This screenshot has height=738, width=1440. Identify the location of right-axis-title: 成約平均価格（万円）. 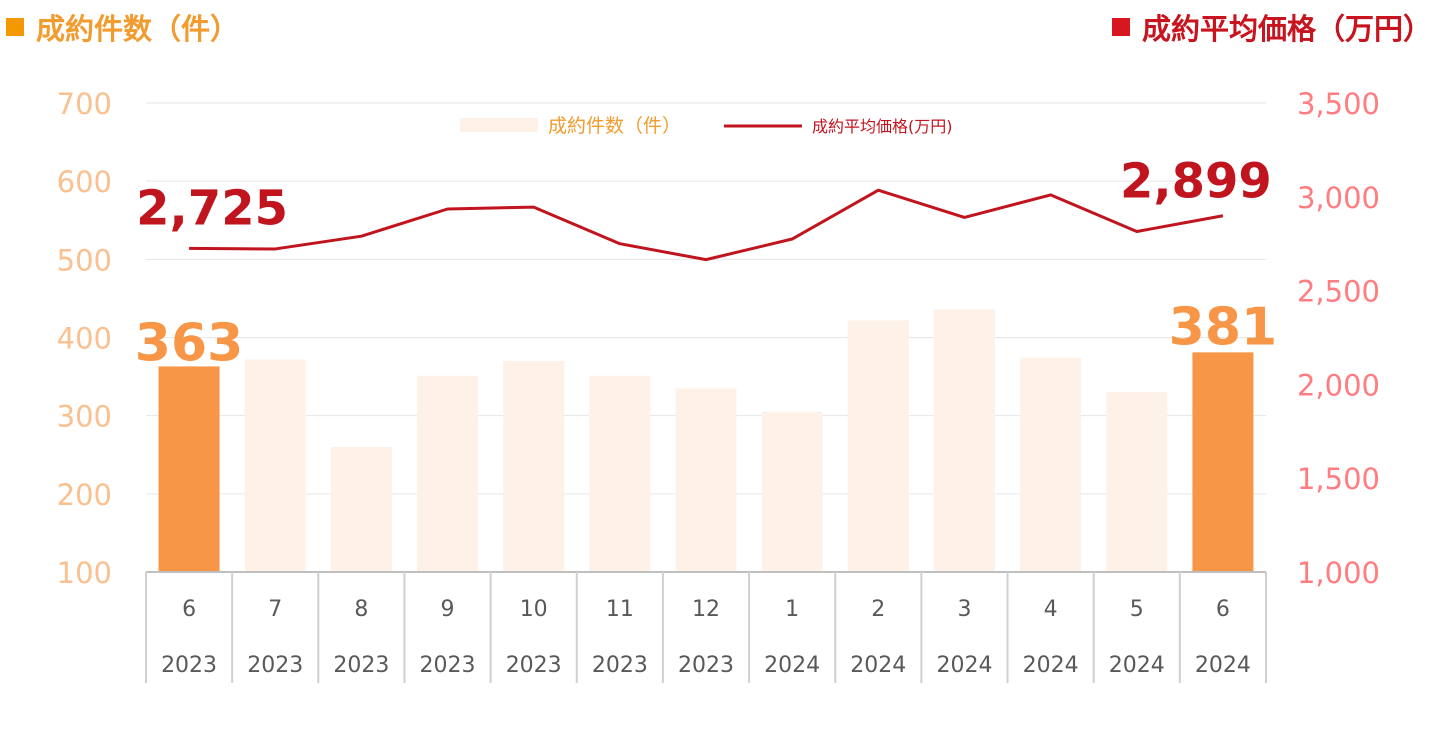
(1271, 27).